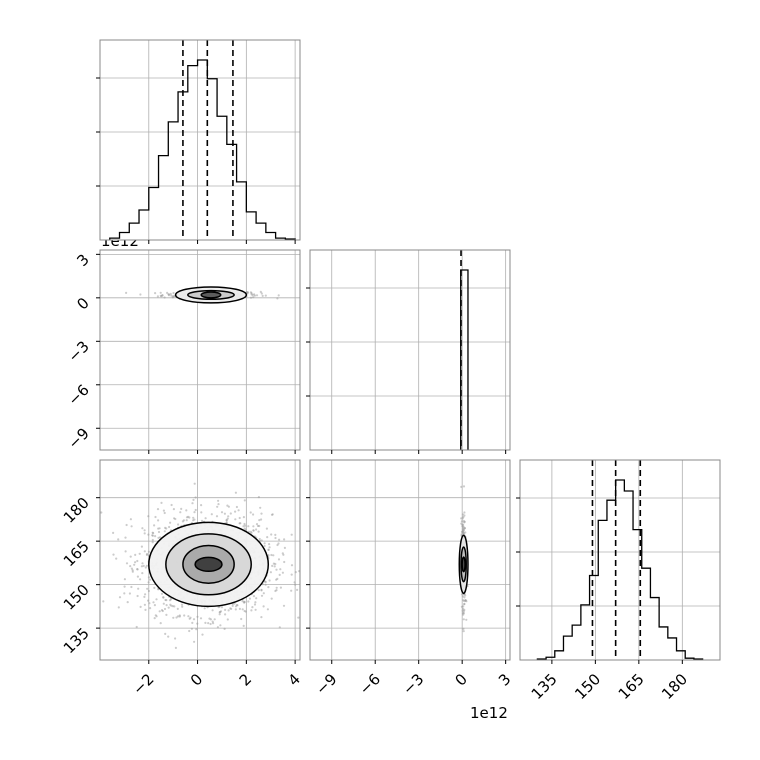  I want to click on hist-p1-frame, so click(410, 350).